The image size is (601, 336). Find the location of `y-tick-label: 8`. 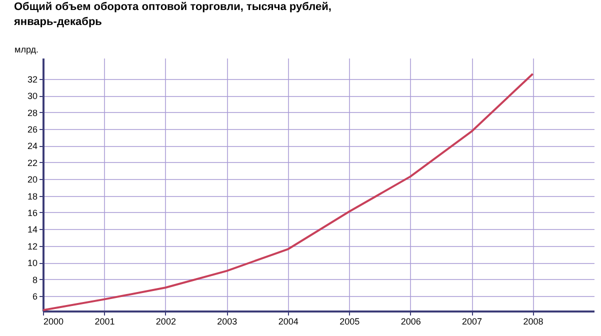

y-tick-label: 8 is located at coordinates (35, 279).